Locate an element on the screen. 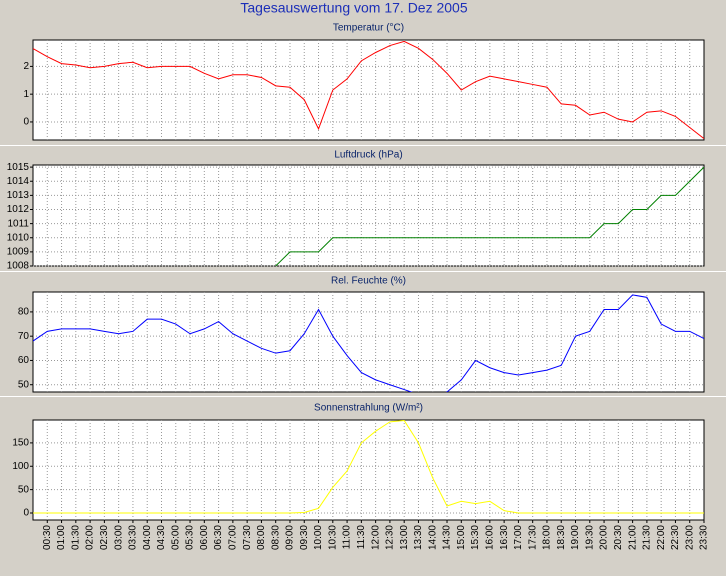 Image resolution: width=726 pixels, height=576 pixels. x-tick-label: 19:30 is located at coordinates (589, 537).